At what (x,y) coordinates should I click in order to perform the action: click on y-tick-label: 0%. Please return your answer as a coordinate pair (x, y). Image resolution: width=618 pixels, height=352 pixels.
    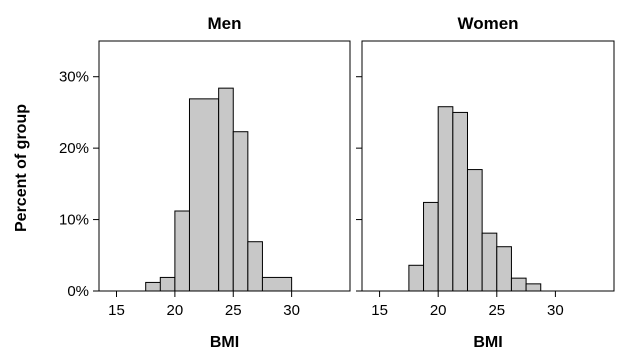
    Looking at the image, I should click on (78, 291).